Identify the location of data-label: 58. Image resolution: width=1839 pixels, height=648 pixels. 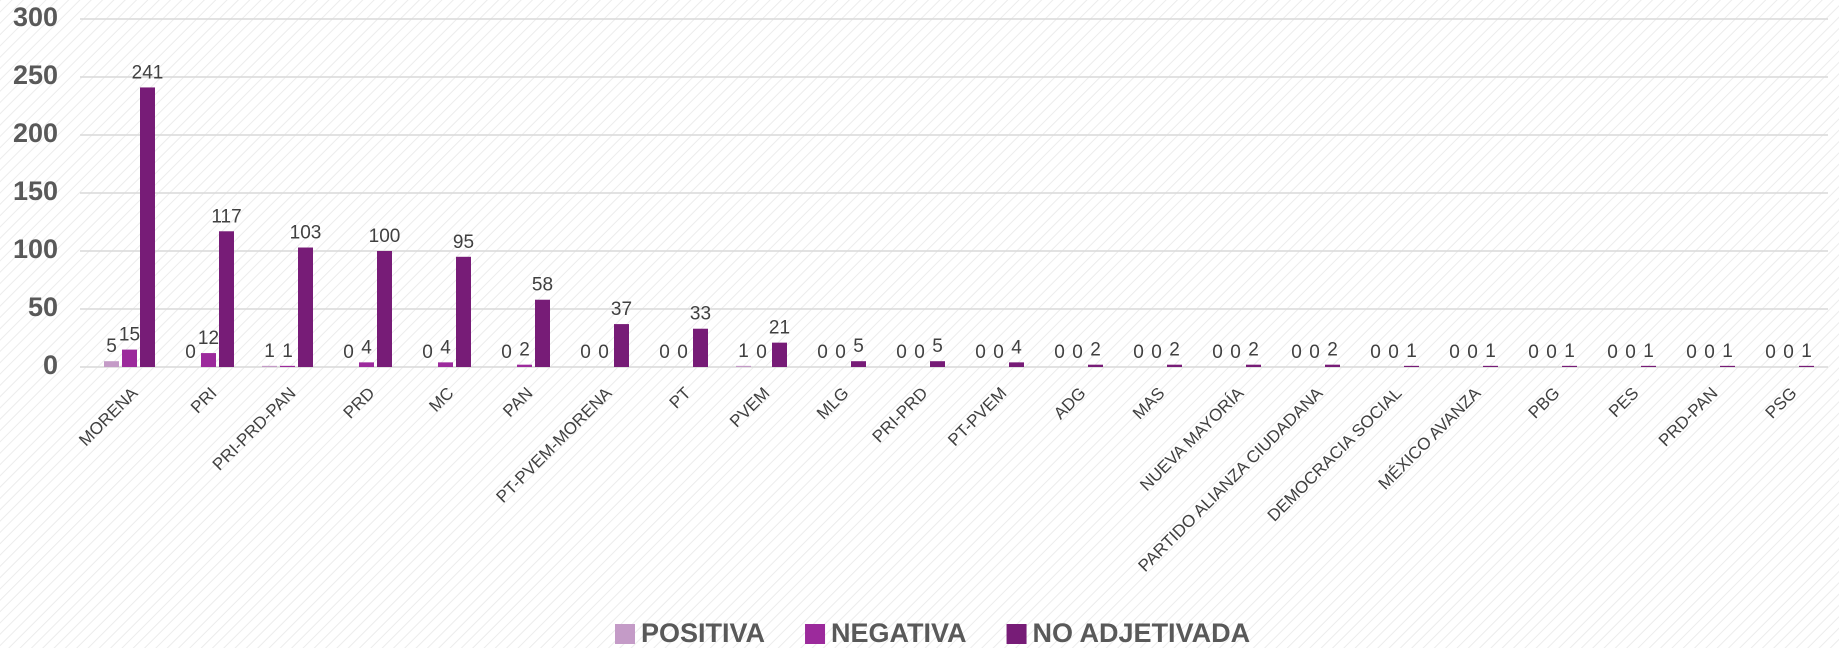
(542, 285).